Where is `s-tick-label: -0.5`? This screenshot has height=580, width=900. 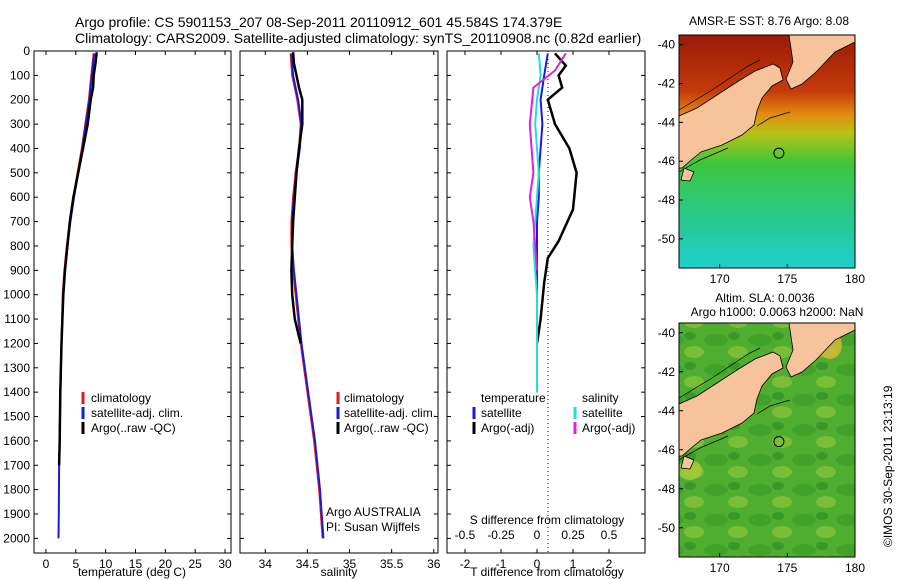 s-tick-label: -0.5 is located at coordinates (465, 535).